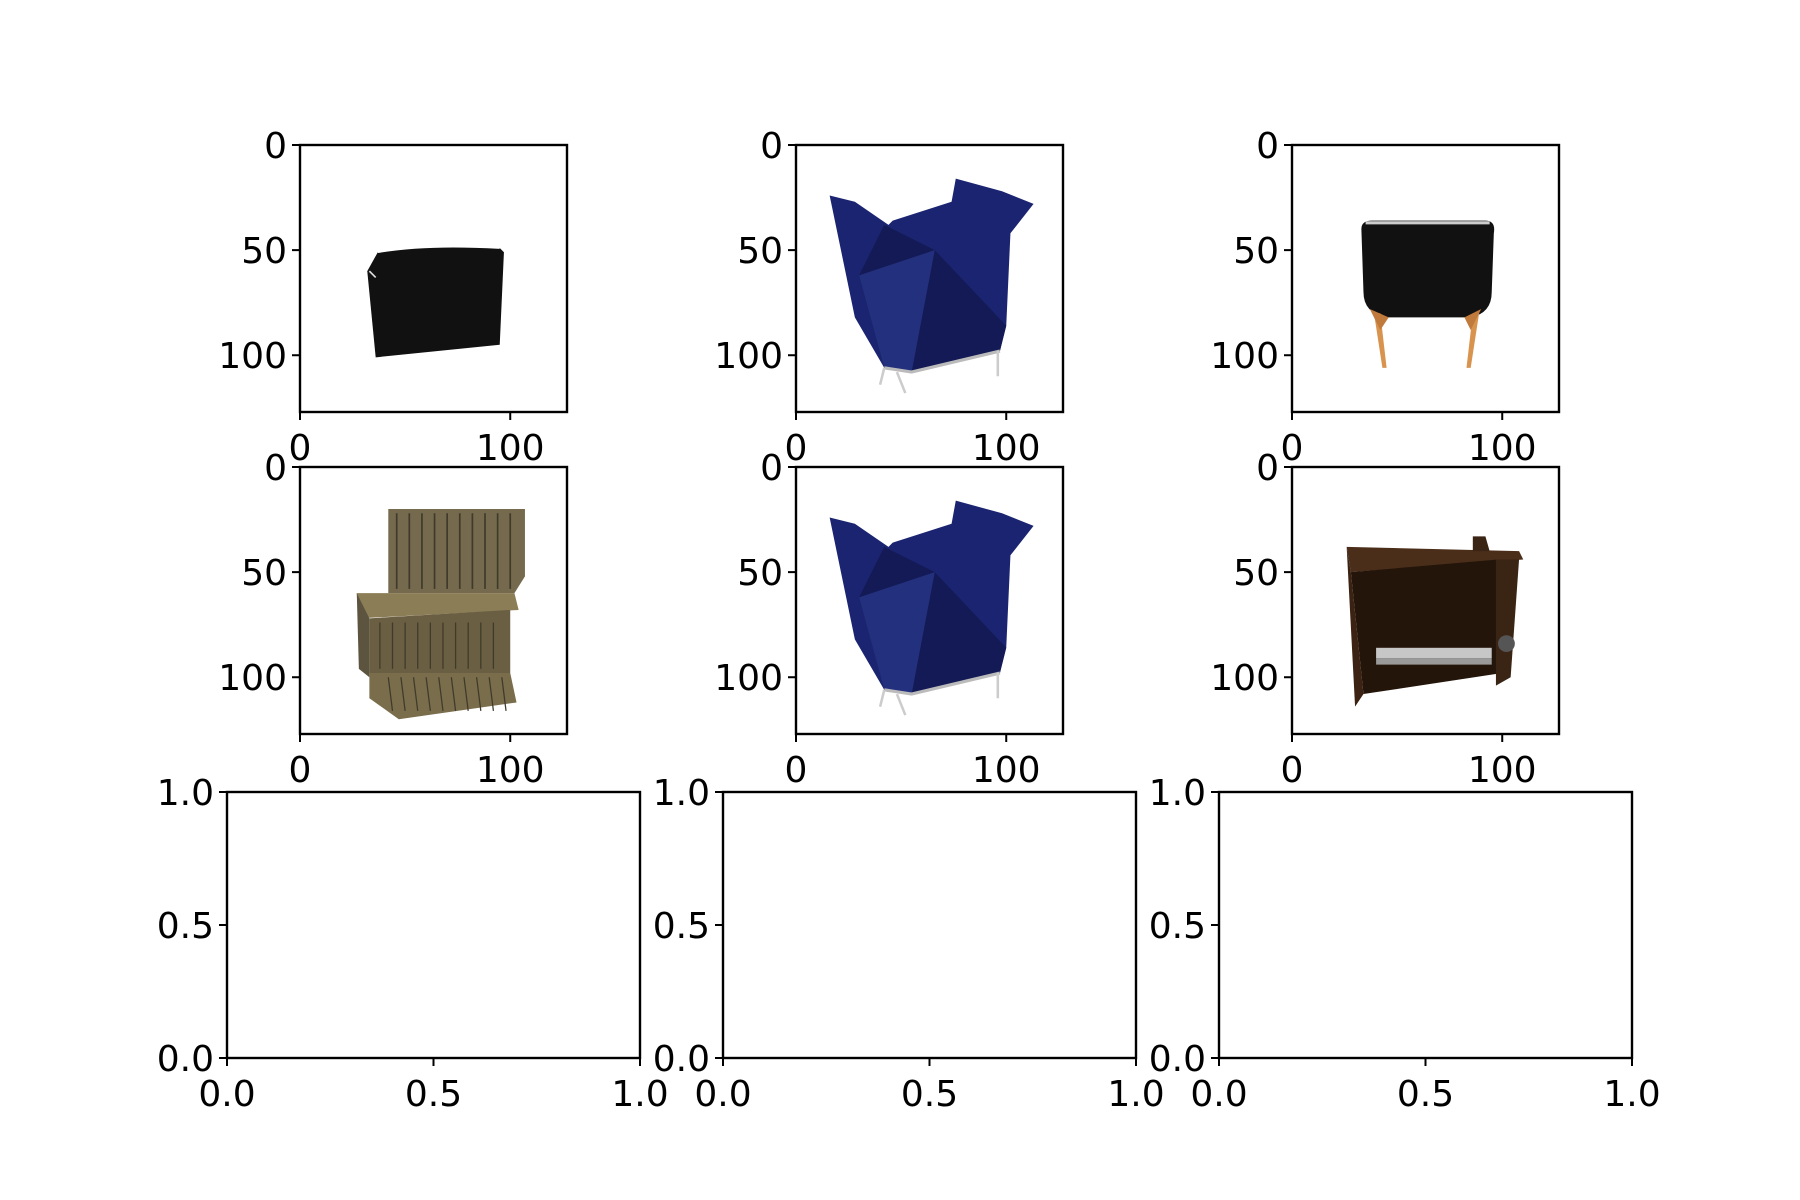 The width and height of the screenshot is (1800, 1200). I want to click on empty-panel-row3-col3: 0.0 0.5 1.0 0.0 0.5 1.0, so click(1405, 944).